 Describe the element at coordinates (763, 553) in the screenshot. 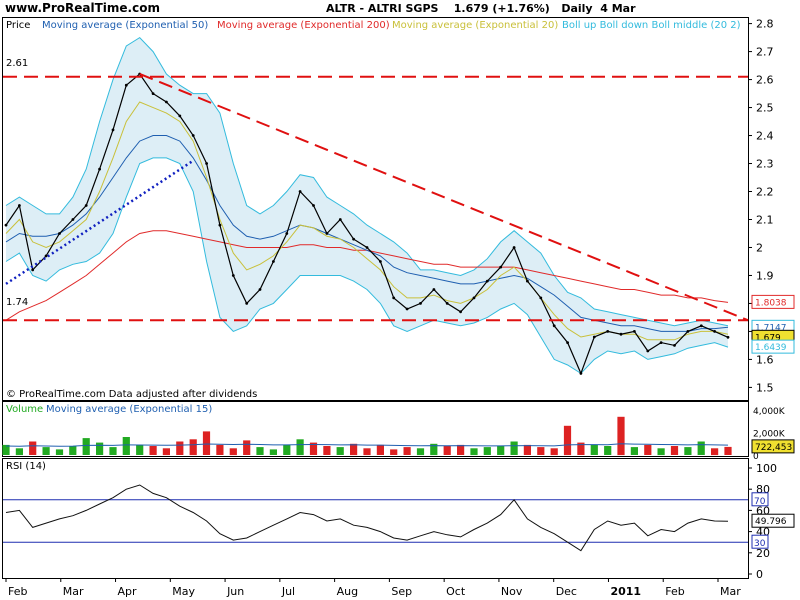

I see `rsi-tick-label: 20` at that location.